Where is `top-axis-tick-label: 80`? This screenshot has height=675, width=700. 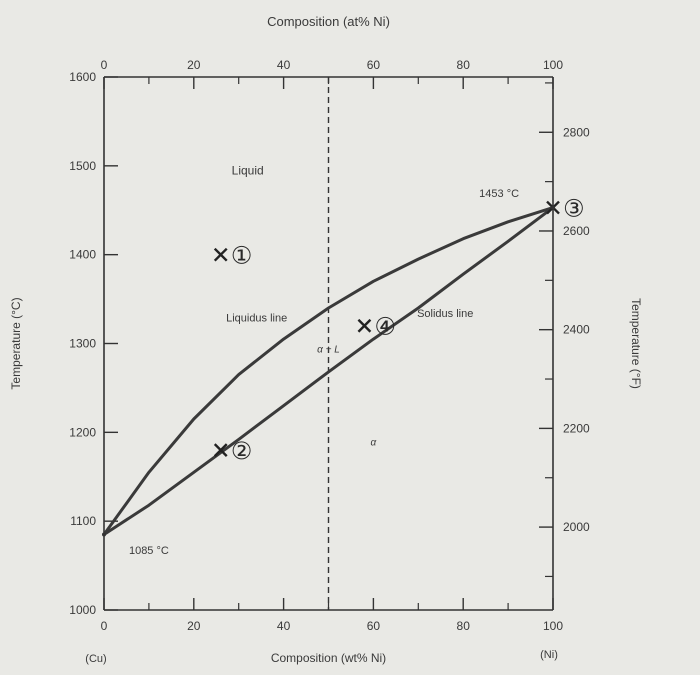
top-axis-tick-label: 80 is located at coordinates (464, 65).